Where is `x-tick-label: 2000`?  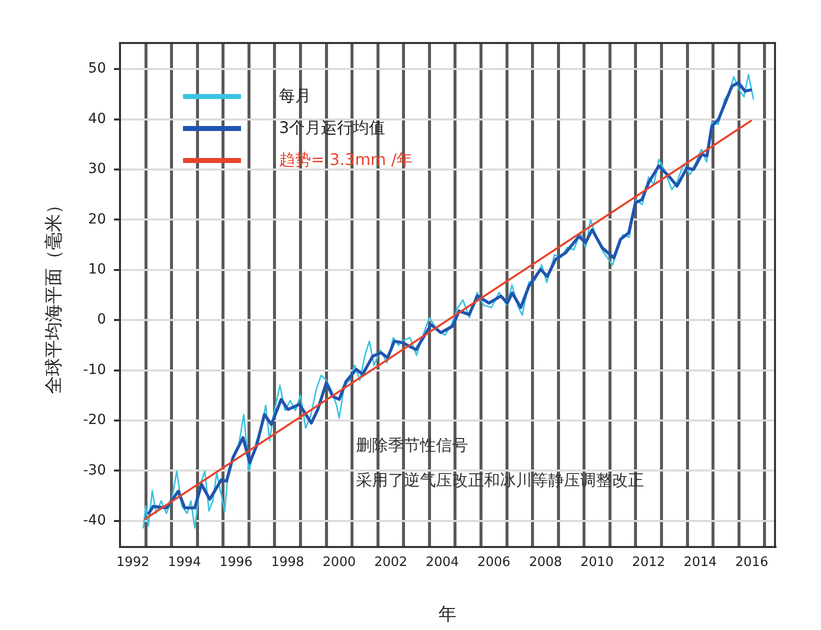 x-tick-label: 2000 is located at coordinates (339, 562).